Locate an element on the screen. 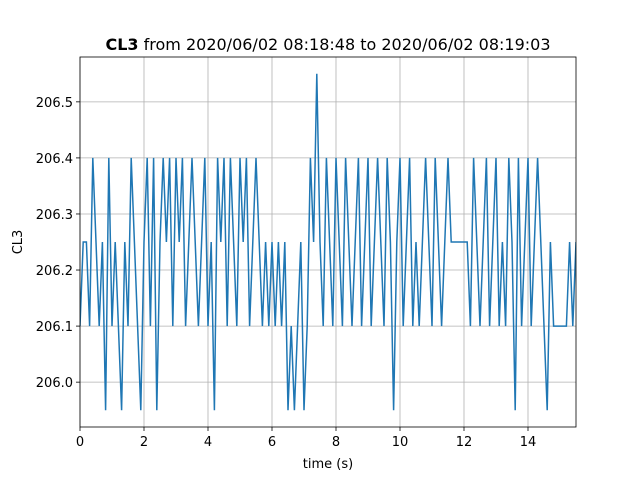 The height and width of the screenshot is (480, 640). x-tick-label: 2 is located at coordinates (144, 442).